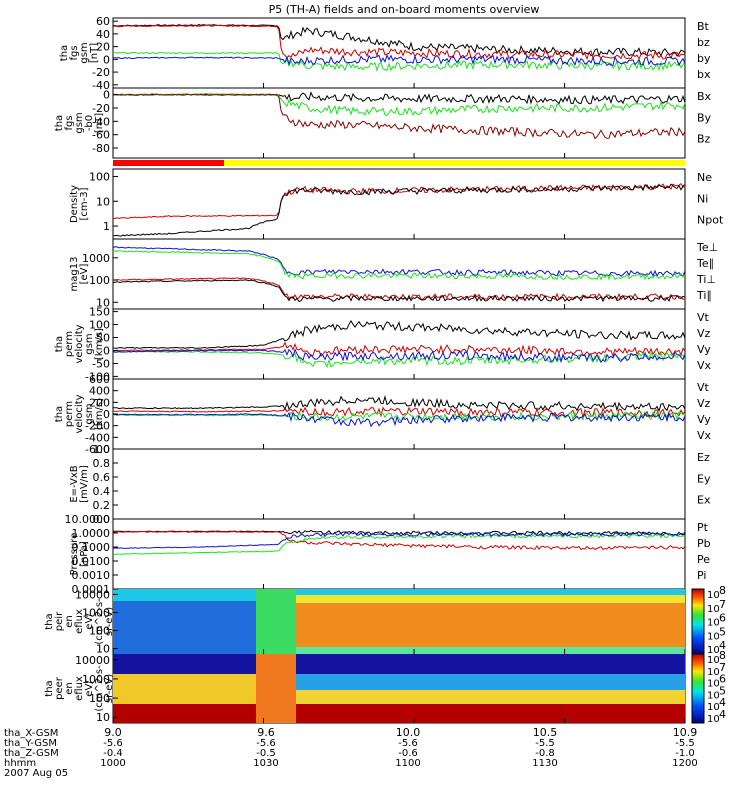 The width and height of the screenshot is (750, 800). What do you see at coordinates (490, 682) in the screenshot?
I see `ele-spec-blue-mid` at bounding box center [490, 682].